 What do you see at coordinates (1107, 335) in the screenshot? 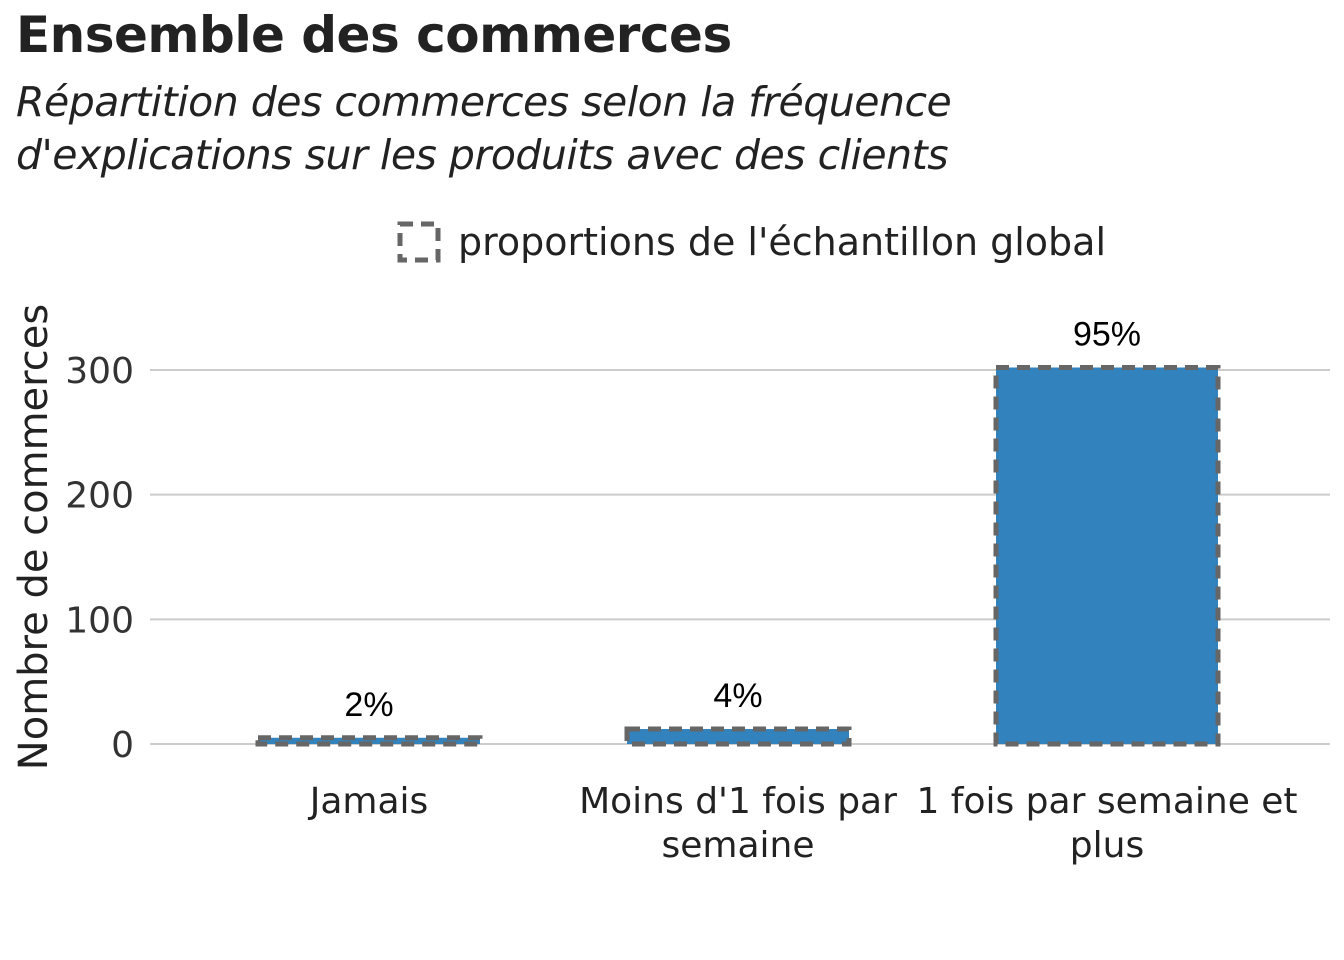
I see `data-label-2: 95%` at bounding box center [1107, 335].